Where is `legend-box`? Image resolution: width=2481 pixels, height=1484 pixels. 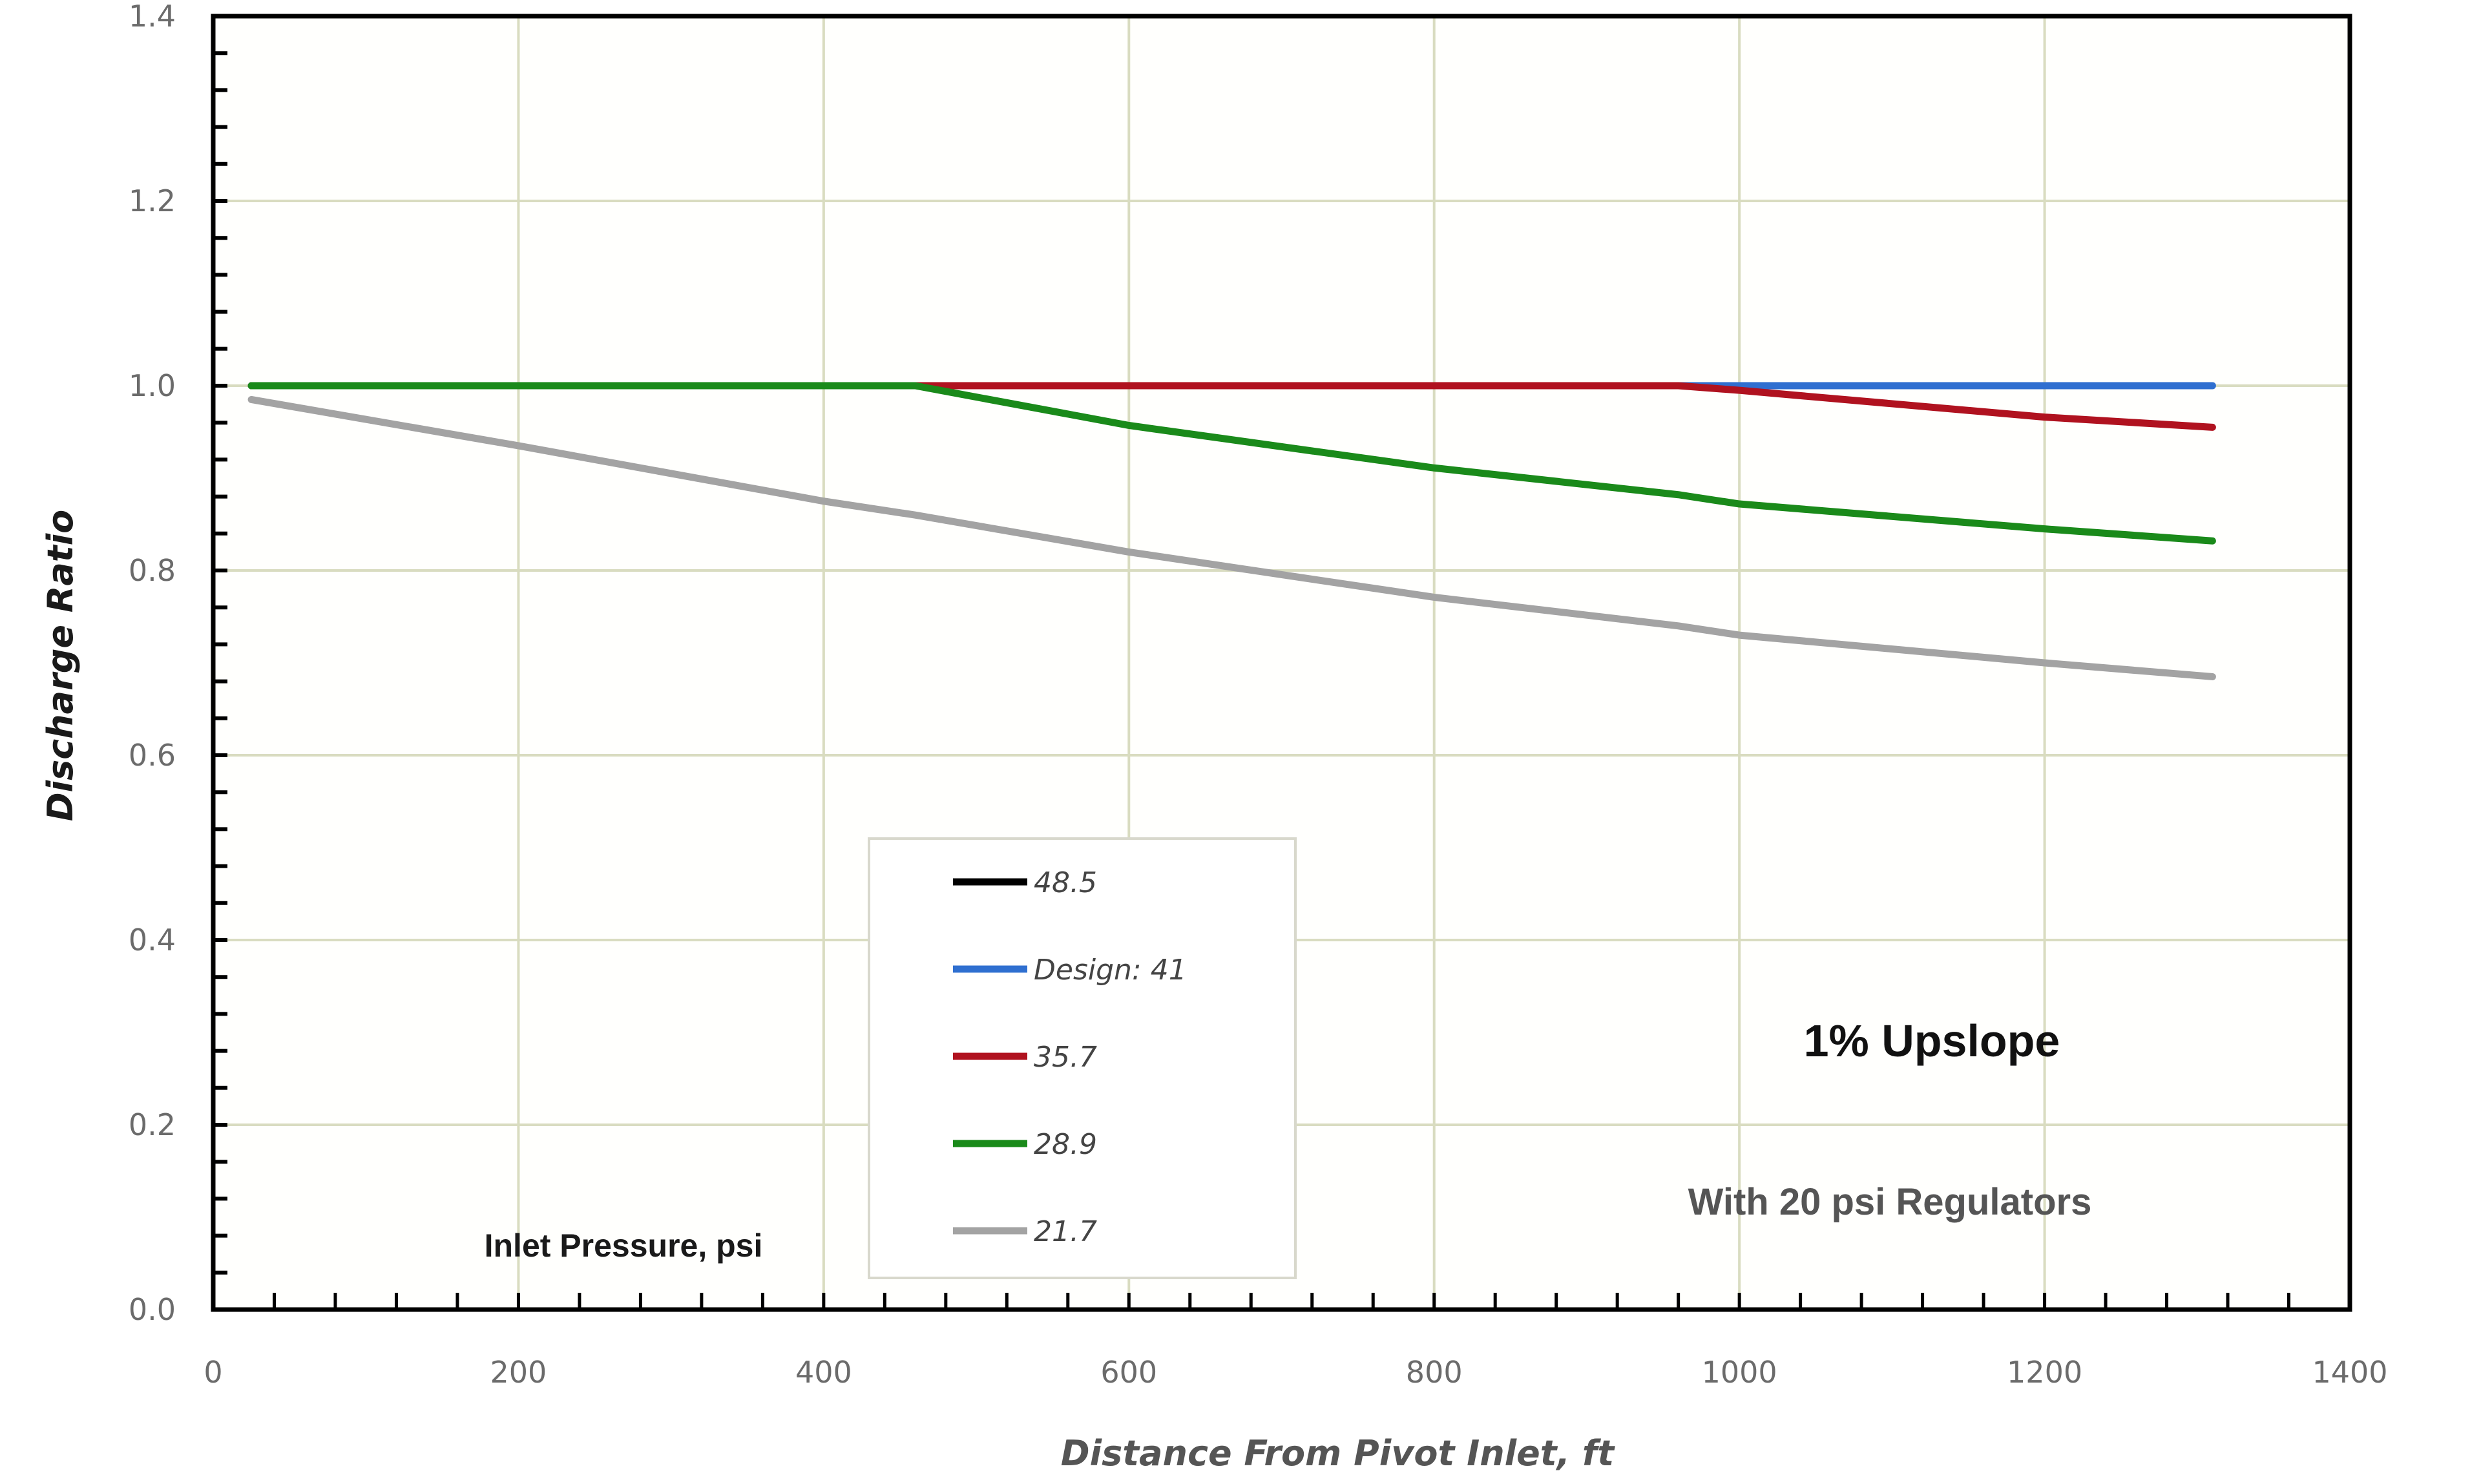
legend-box is located at coordinates (1082, 1058).